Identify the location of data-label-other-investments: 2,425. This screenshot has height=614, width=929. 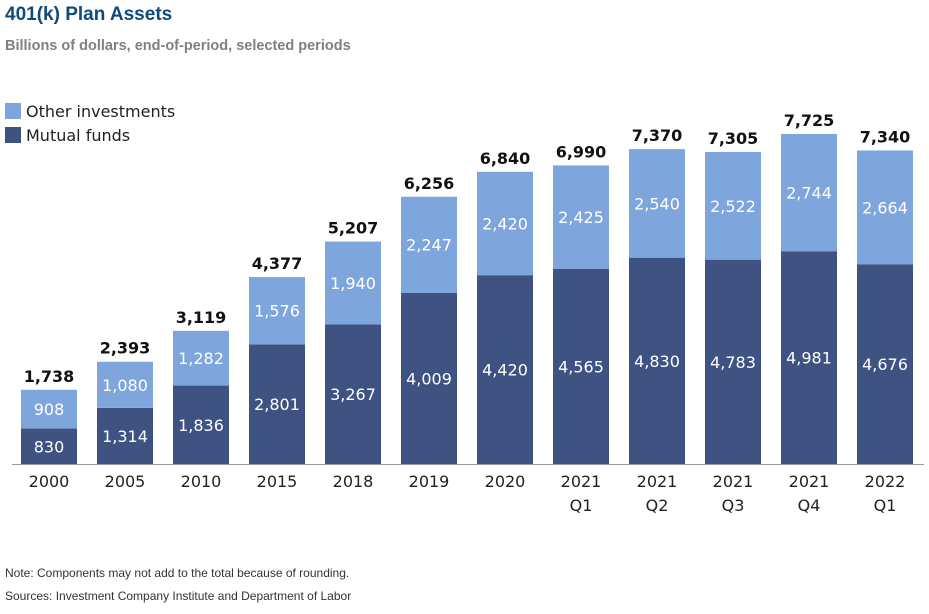
(581, 217).